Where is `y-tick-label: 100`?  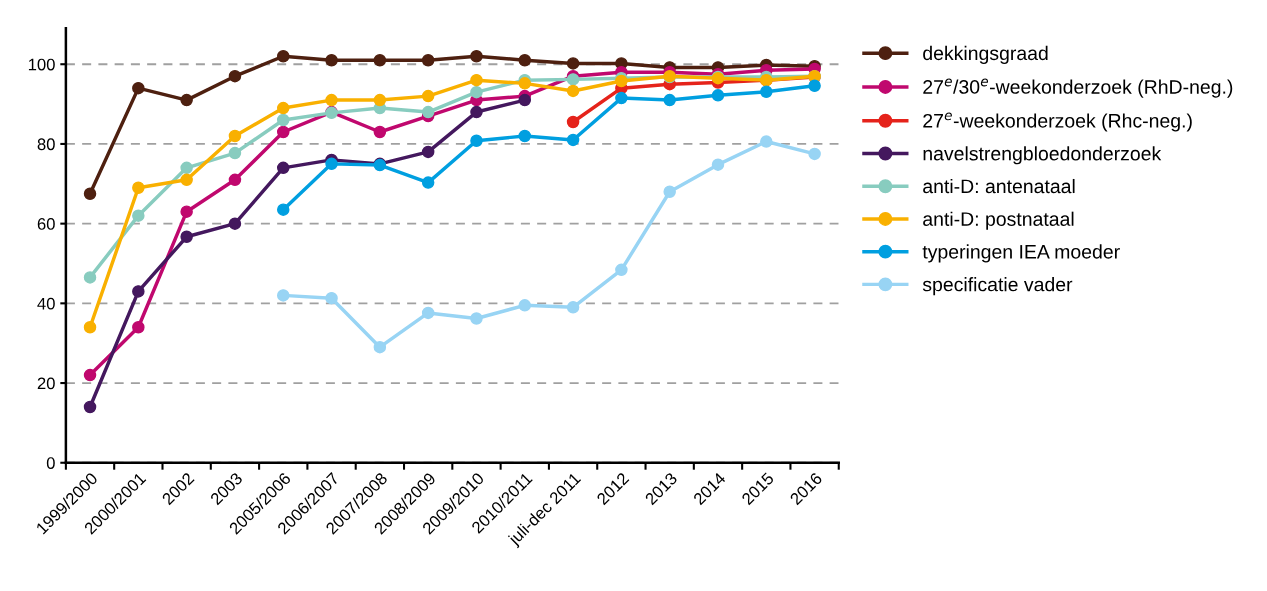 y-tick-label: 100 is located at coordinates (41, 64).